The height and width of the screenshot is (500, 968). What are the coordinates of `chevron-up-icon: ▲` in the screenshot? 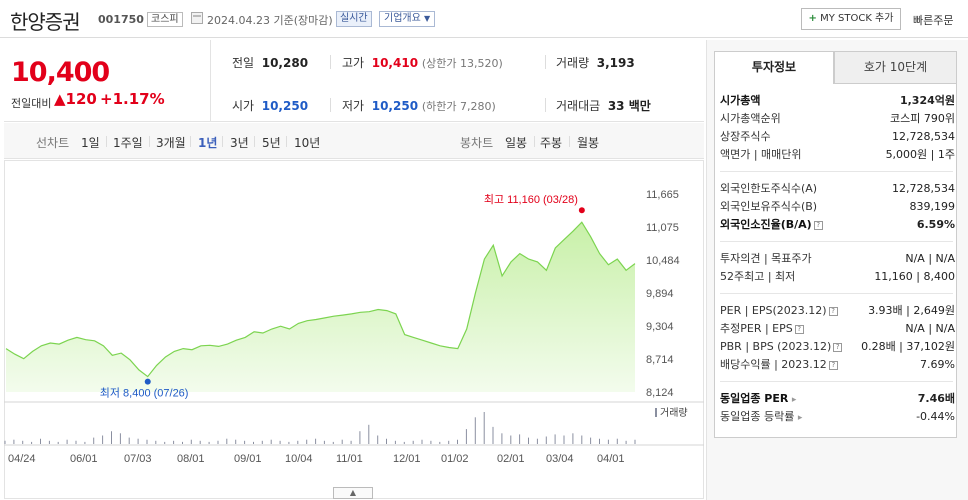 It's located at (353, 492).